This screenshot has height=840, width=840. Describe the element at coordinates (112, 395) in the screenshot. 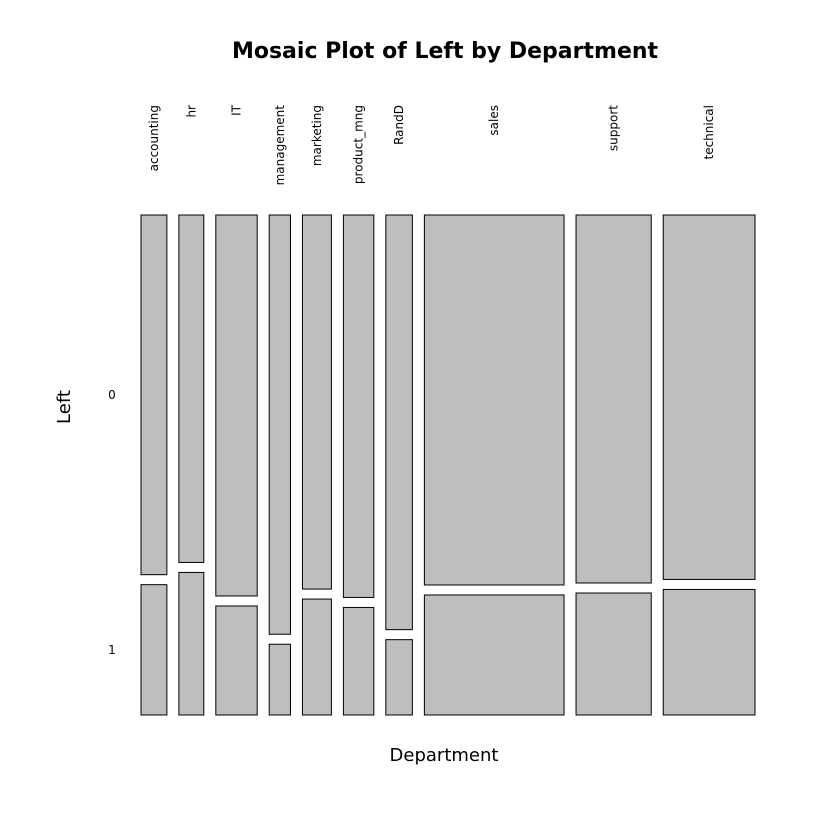

I see `row-label: 0` at that location.